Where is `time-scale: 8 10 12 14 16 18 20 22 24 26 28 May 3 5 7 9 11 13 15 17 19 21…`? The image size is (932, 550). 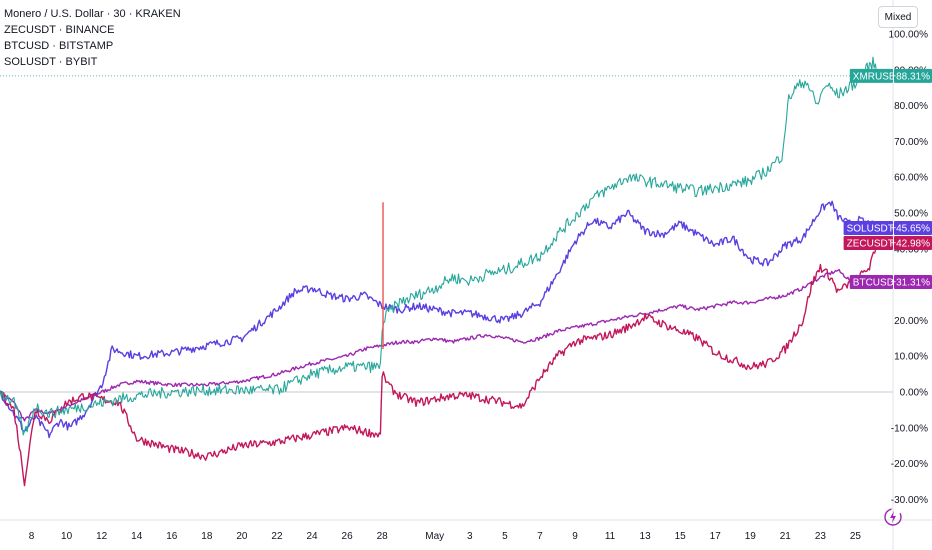 time-scale: 8 10 12 14 16 18 20 22 24 26 28 May 3 5 7 9 11 13 15 17 19 21… is located at coordinates (466, 530).